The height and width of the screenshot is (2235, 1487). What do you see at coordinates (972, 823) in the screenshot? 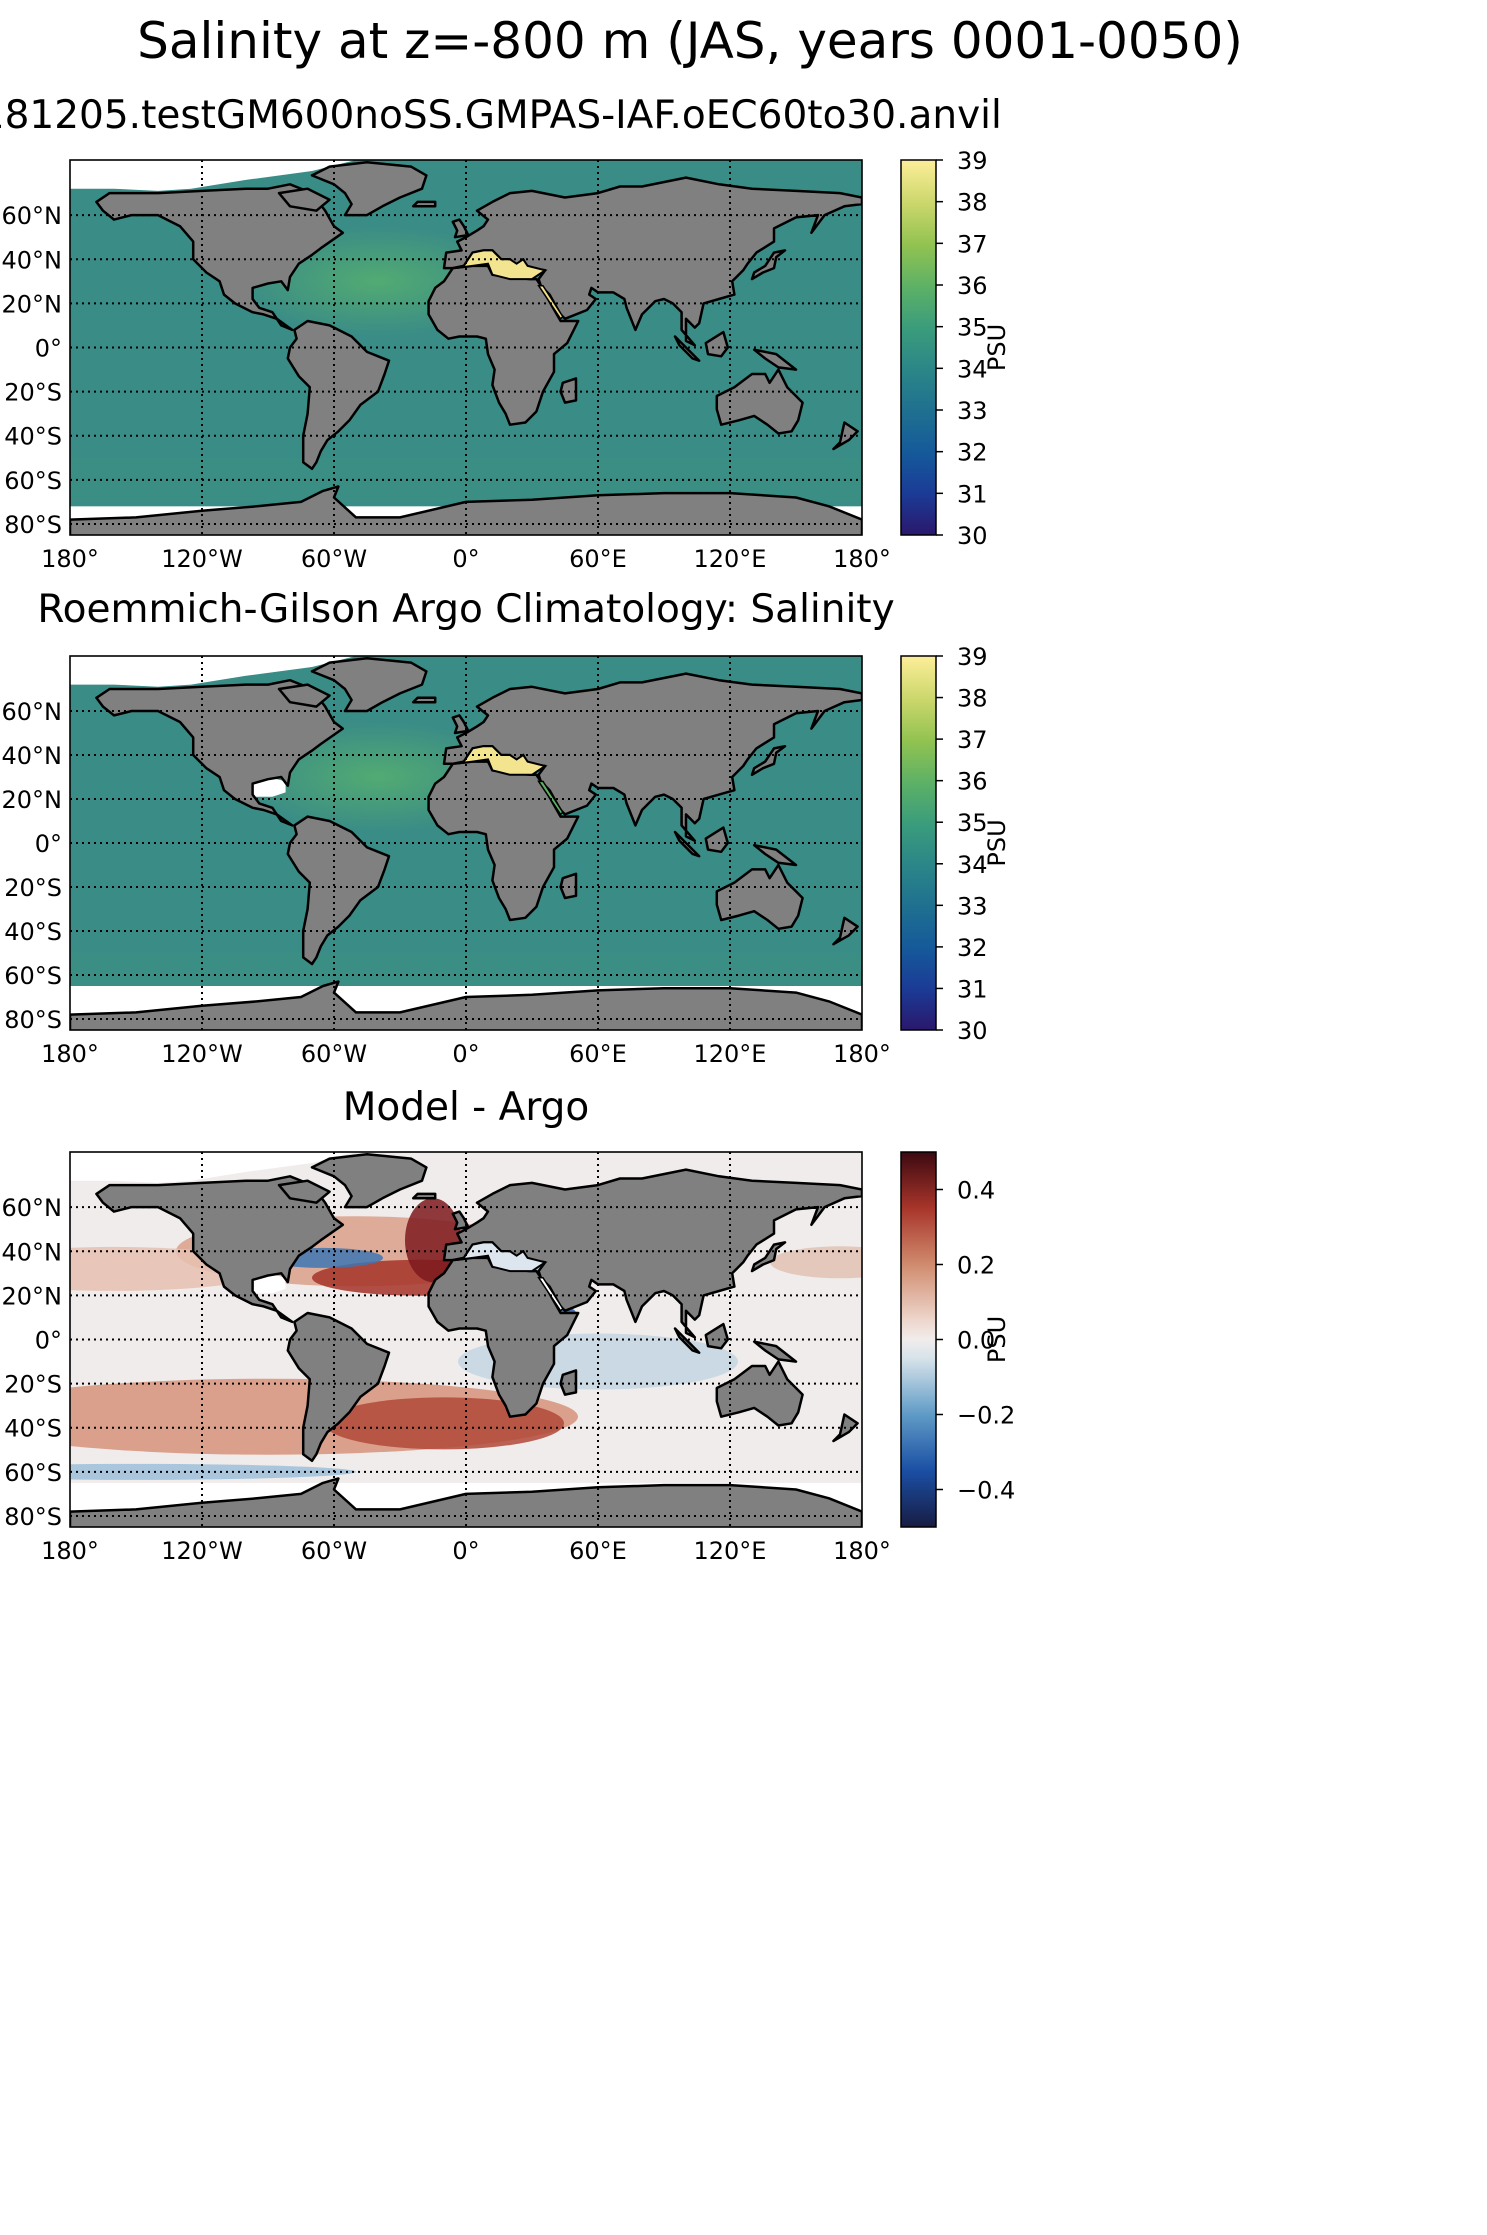
I see `colorbar-tick-label: 35` at bounding box center [972, 823].